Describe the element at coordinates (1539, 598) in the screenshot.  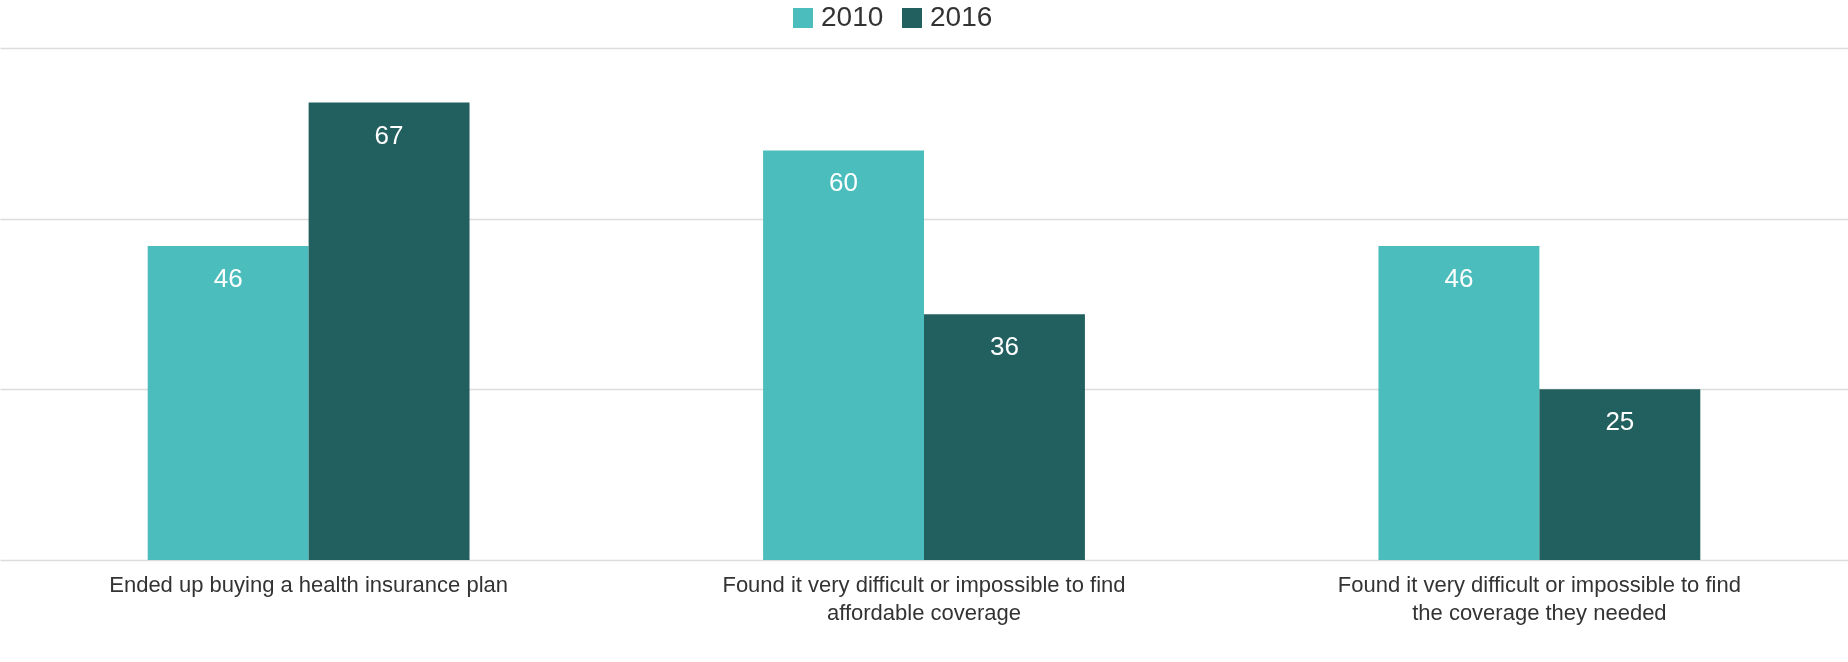
I see `x-tick-label: Found it very difficult or impossible to find the coverage they needed` at that location.